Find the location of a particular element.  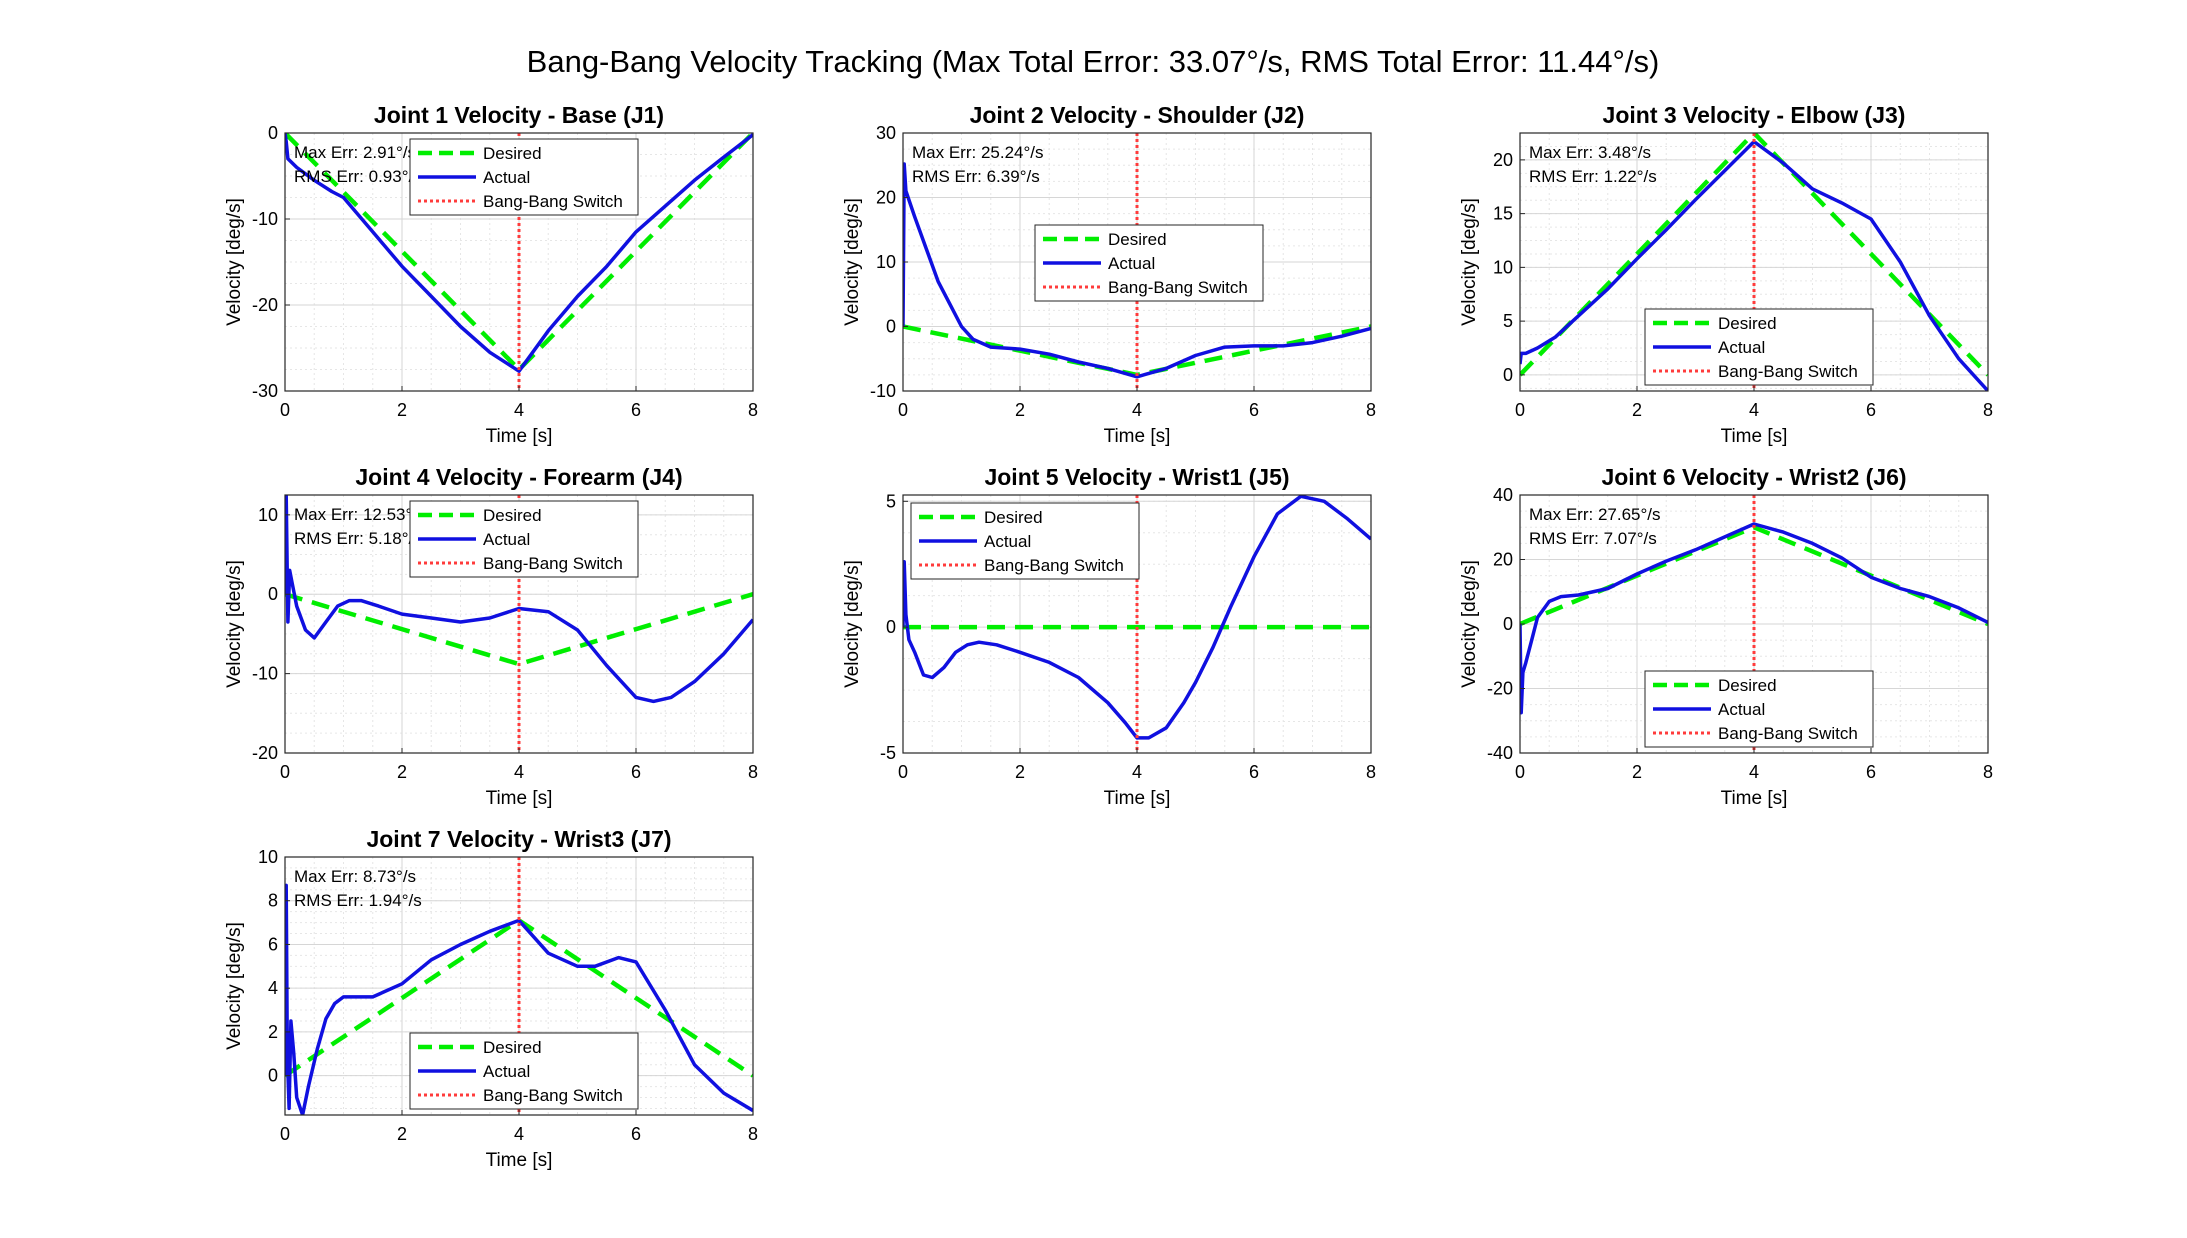

subplot-title: Joint 4 Velocity - Forearm (J4) is located at coordinates (518, 477).